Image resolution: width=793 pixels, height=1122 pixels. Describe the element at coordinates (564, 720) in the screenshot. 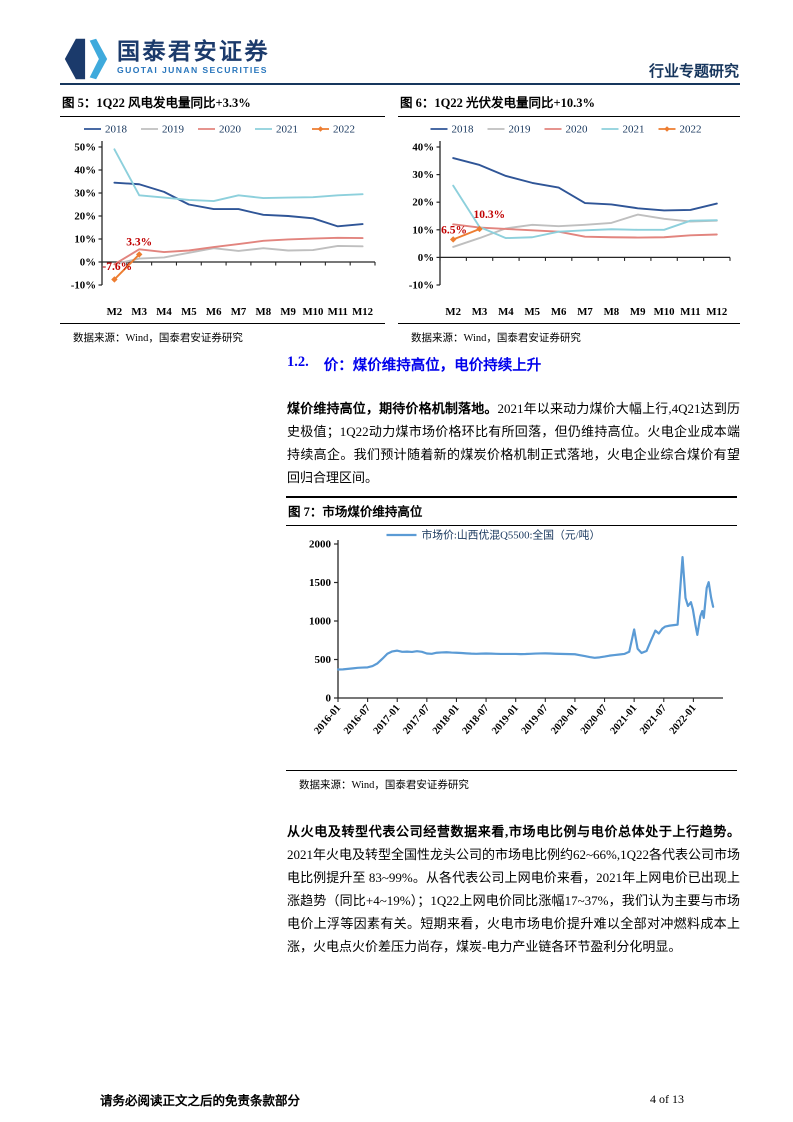

I see `svg-text: 2020-01` at that location.